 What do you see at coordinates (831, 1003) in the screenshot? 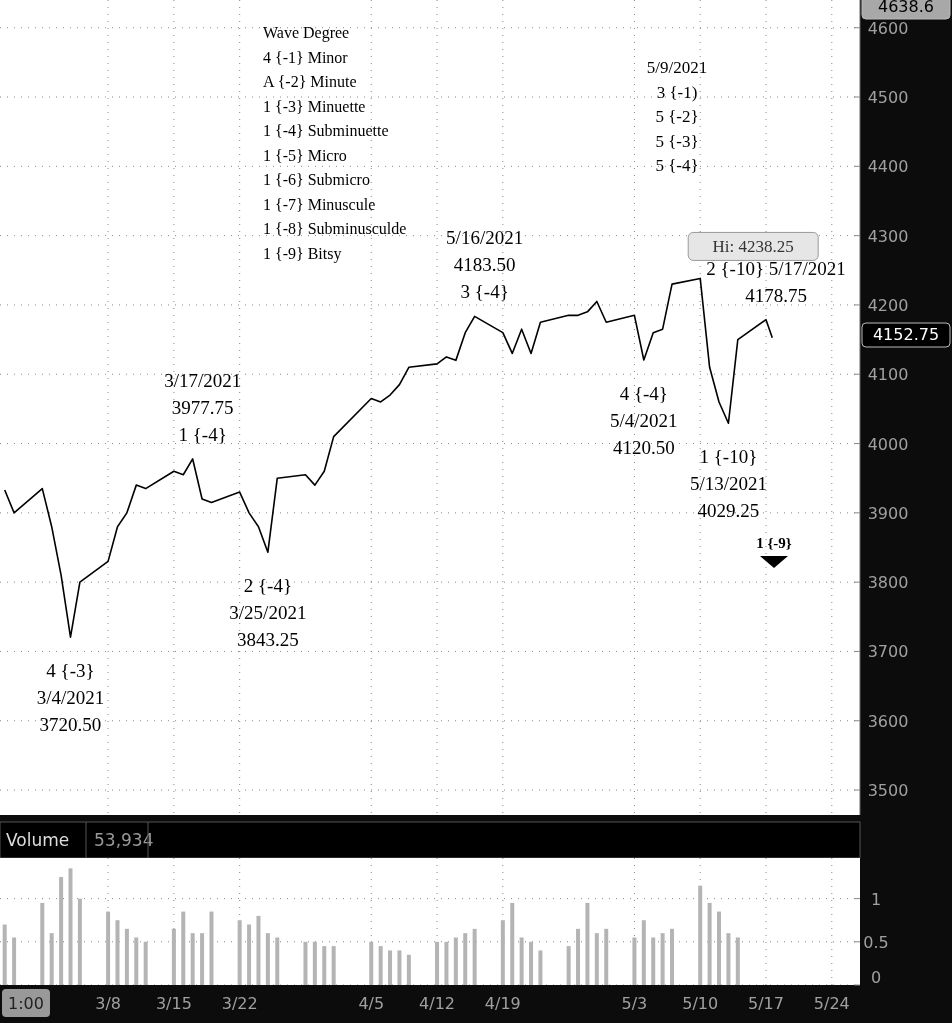
I see `x-tick-label: 5/24` at bounding box center [831, 1003].